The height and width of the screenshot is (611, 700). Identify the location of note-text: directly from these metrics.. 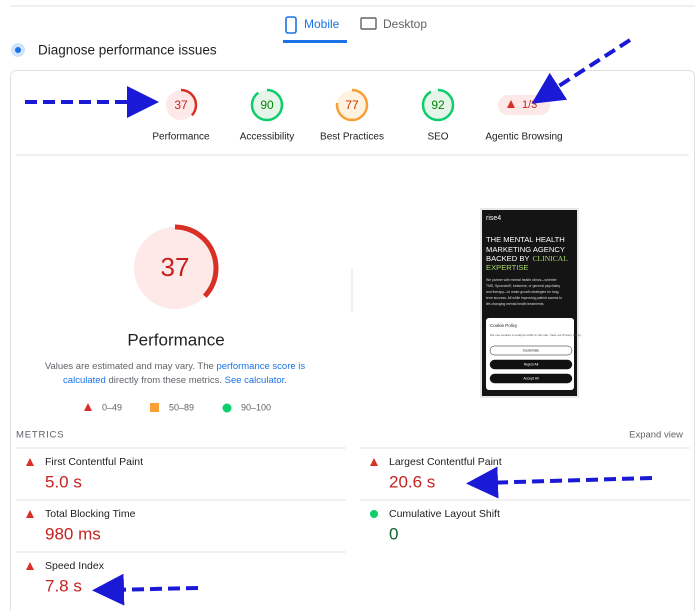
(165, 380).